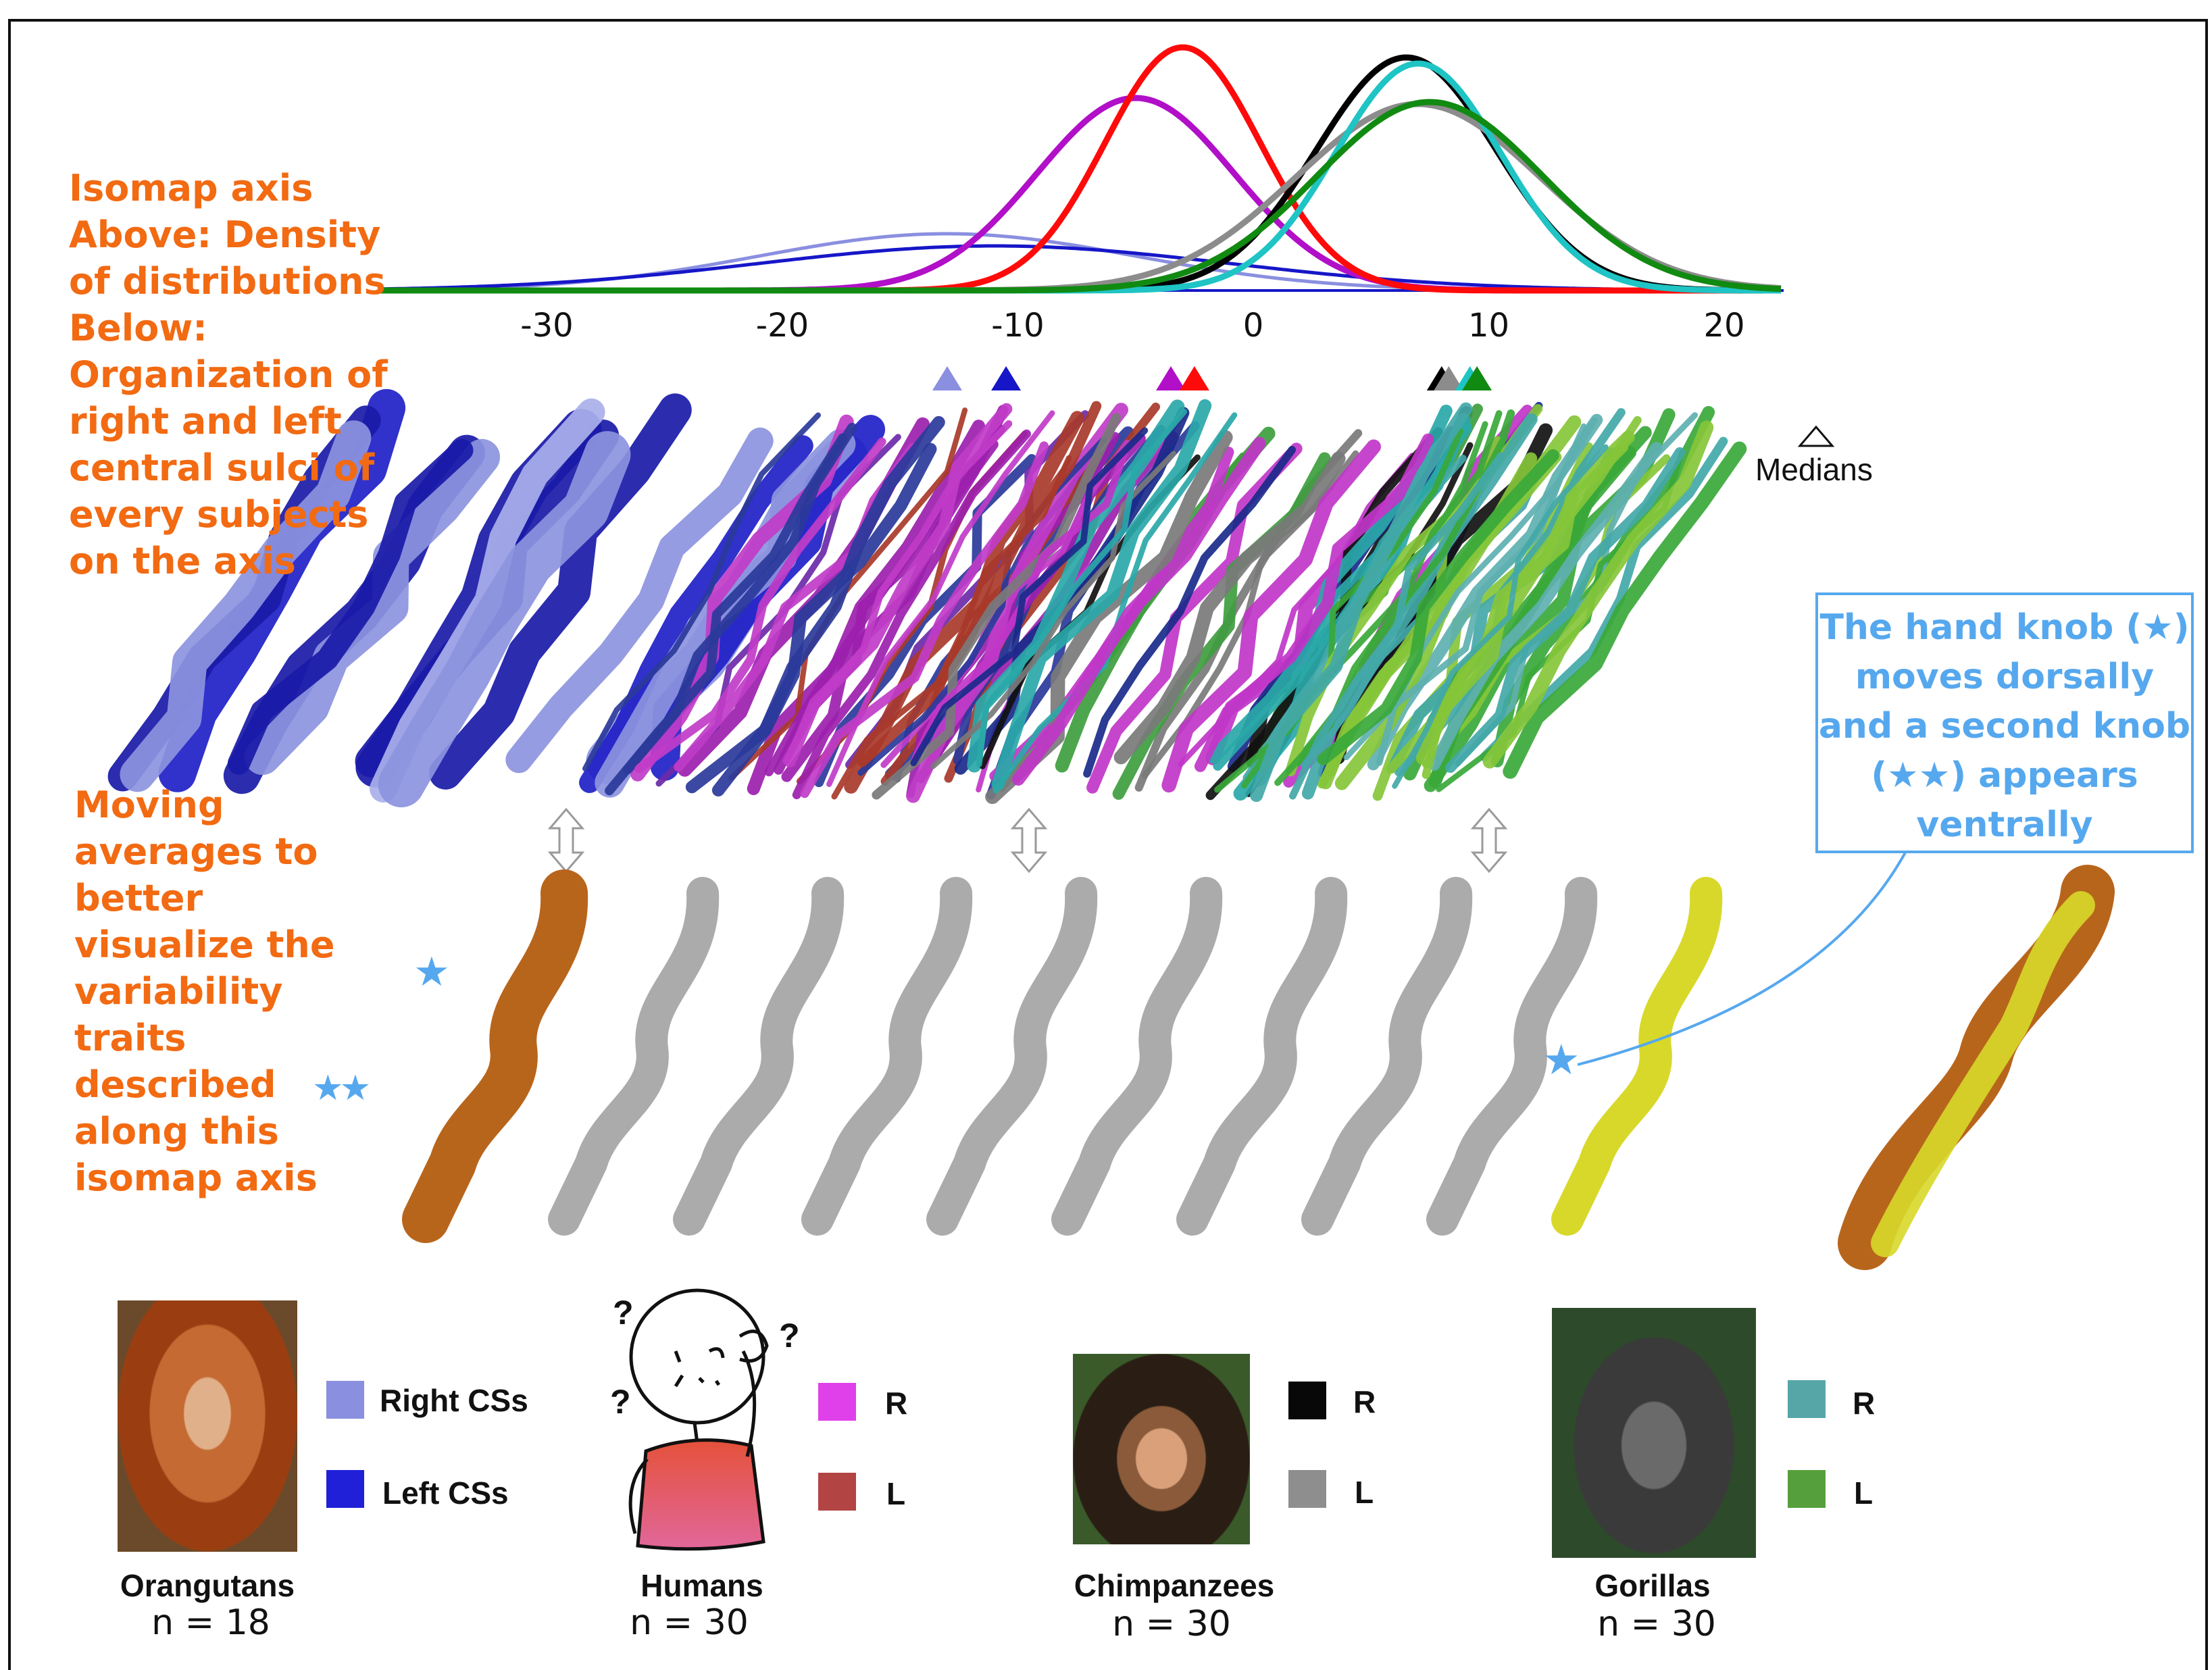 This screenshot has height=1670, width=2212. What do you see at coordinates (345, 1400) in the screenshot?
I see `legend-swatch-orangutans-right` at bounding box center [345, 1400].